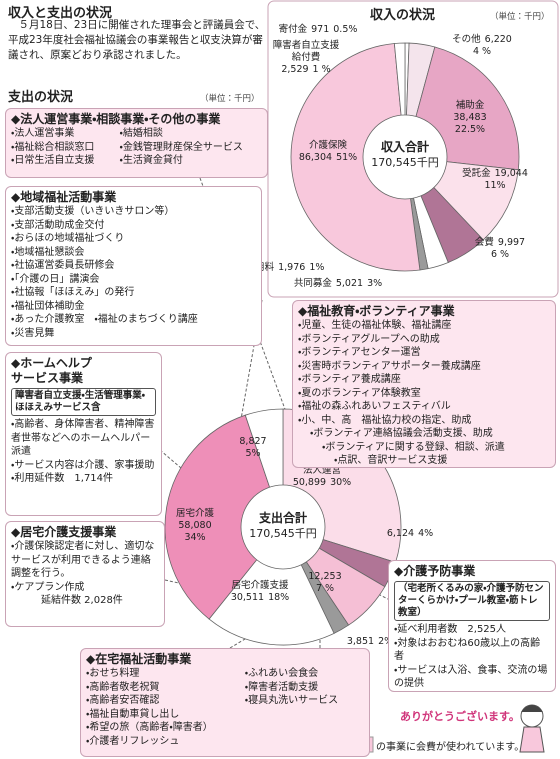 This screenshot has width=560, height=759. I want to click on slice-value: 6,220, so click(498, 39).